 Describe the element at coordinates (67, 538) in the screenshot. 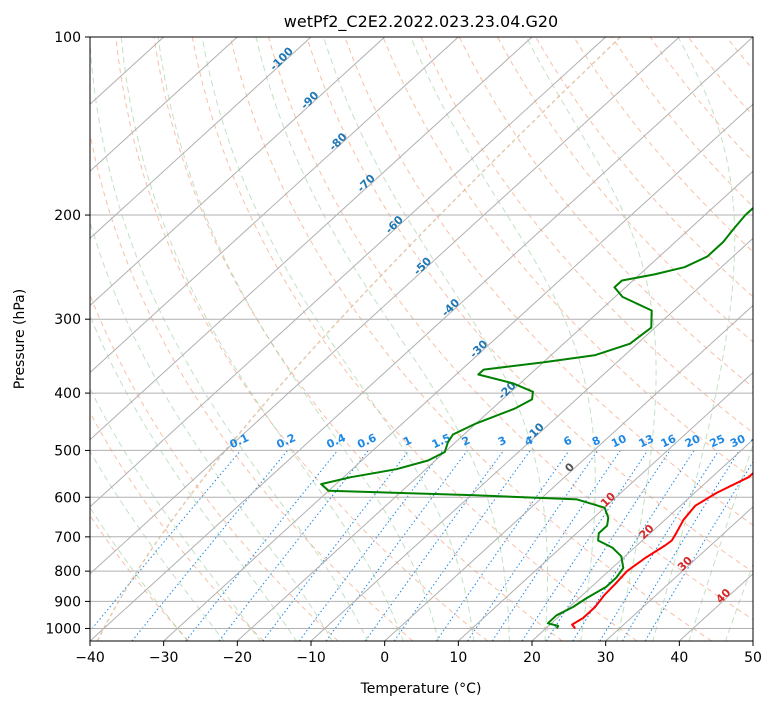

I see `y-tick-label: 700` at that location.